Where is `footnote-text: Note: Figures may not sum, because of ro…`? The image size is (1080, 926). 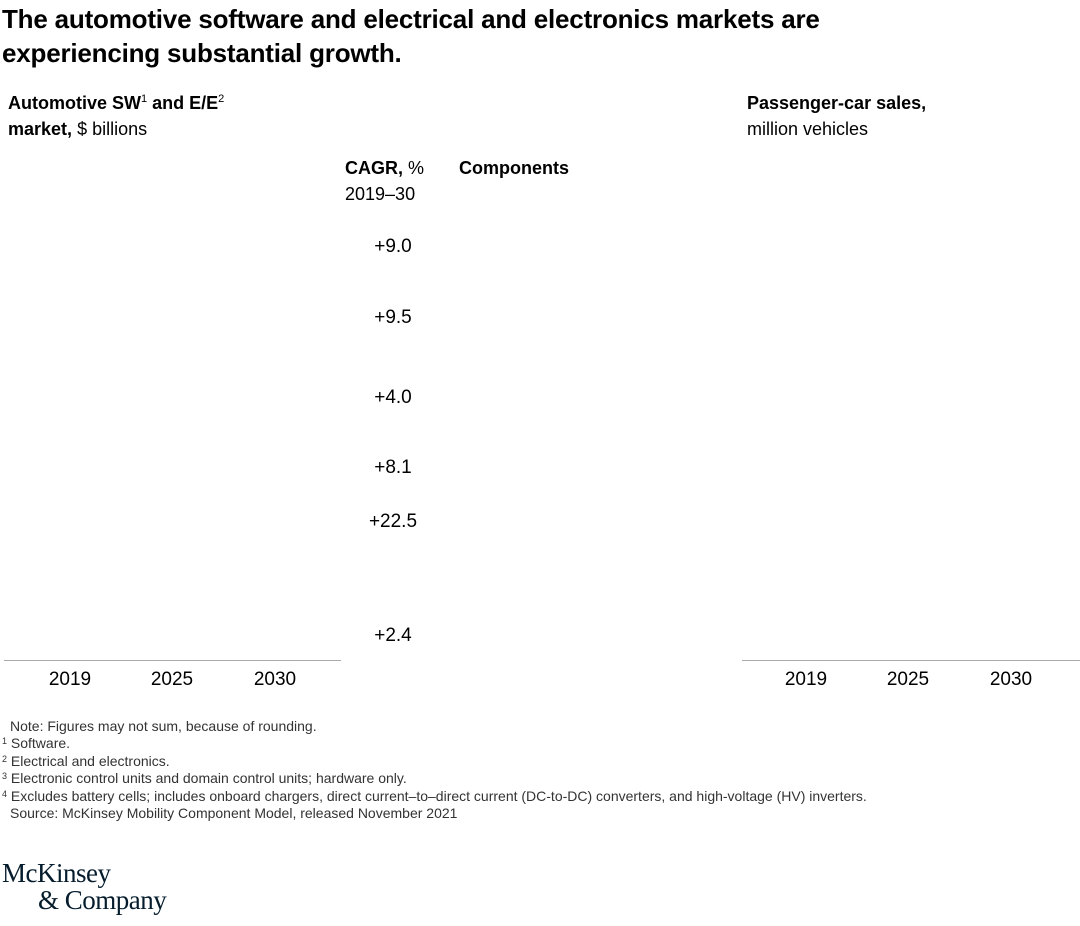
footnote-text: Note: Figures may not sum, because of ro… is located at coordinates (163, 726).